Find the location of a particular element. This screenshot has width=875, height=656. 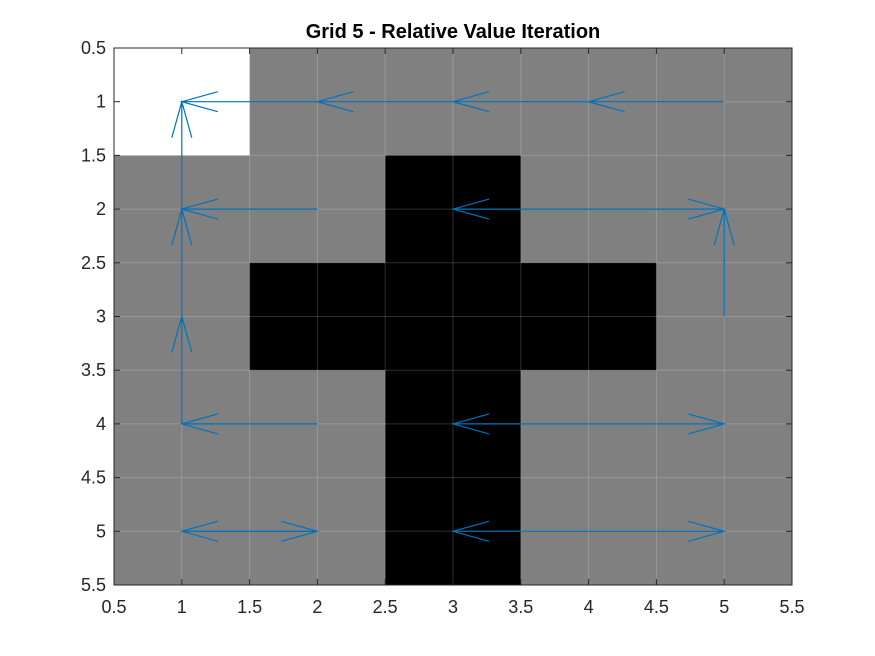

x-tick-label: 4 is located at coordinates (589, 607).